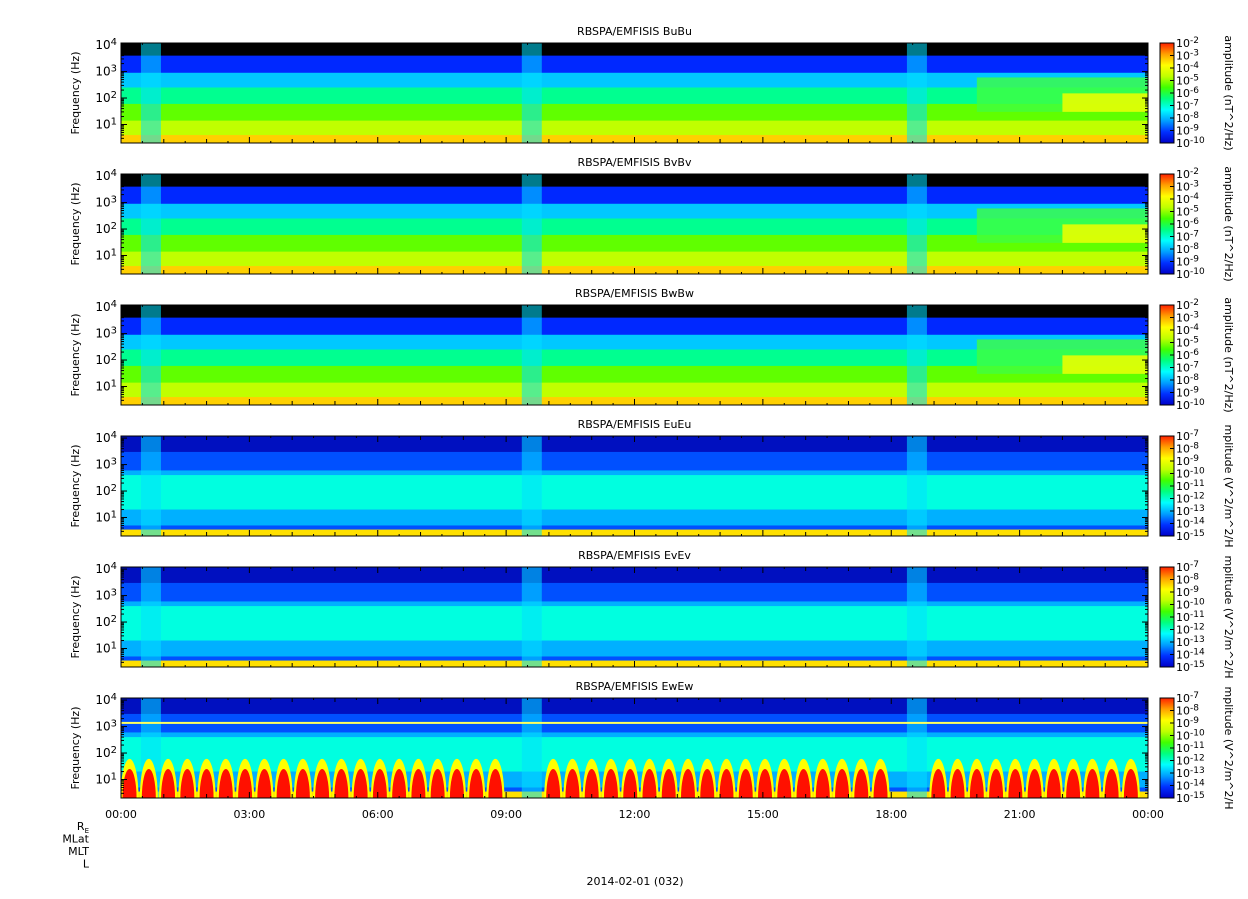 Image resolution: width=1248 pixels, height=899 pixels. I want to click on x-tick-label: 18:00, so click(891, 814).